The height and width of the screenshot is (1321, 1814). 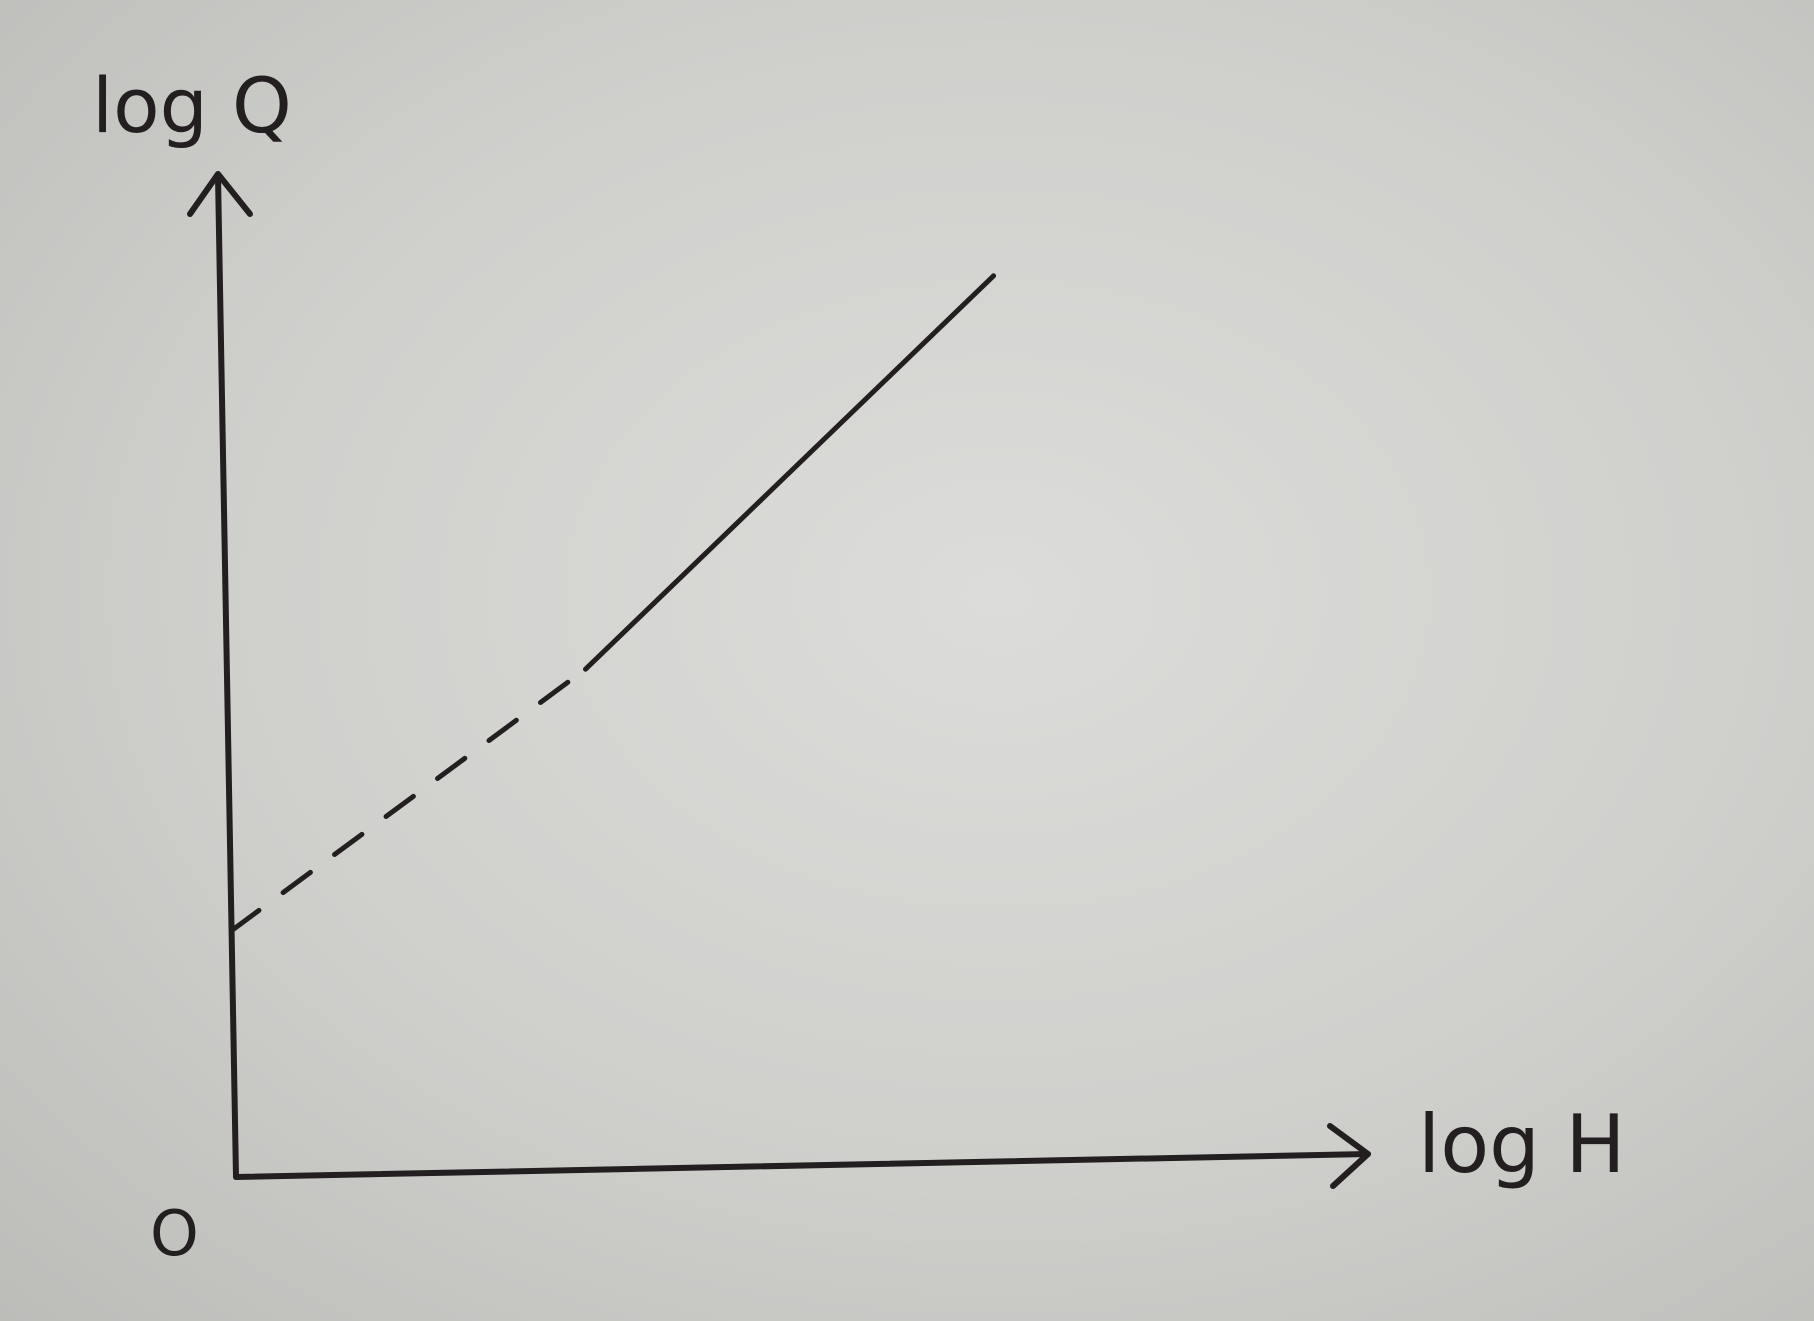 What do you see at coordinates (1349, 1156) in the screenshot?
I see `x-axis-arrowhead` at bounding box center [1349, 1156].